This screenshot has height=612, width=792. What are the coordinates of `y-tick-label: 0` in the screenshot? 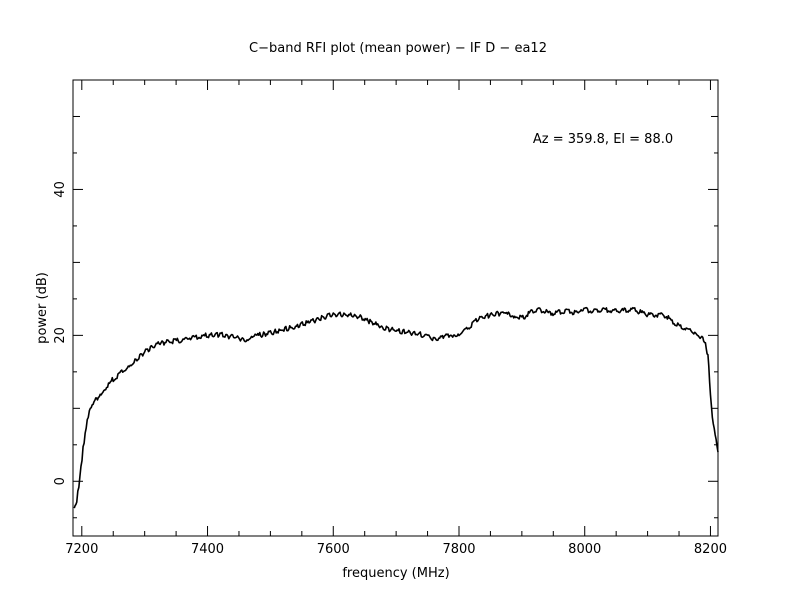 It's located at (60, 481).